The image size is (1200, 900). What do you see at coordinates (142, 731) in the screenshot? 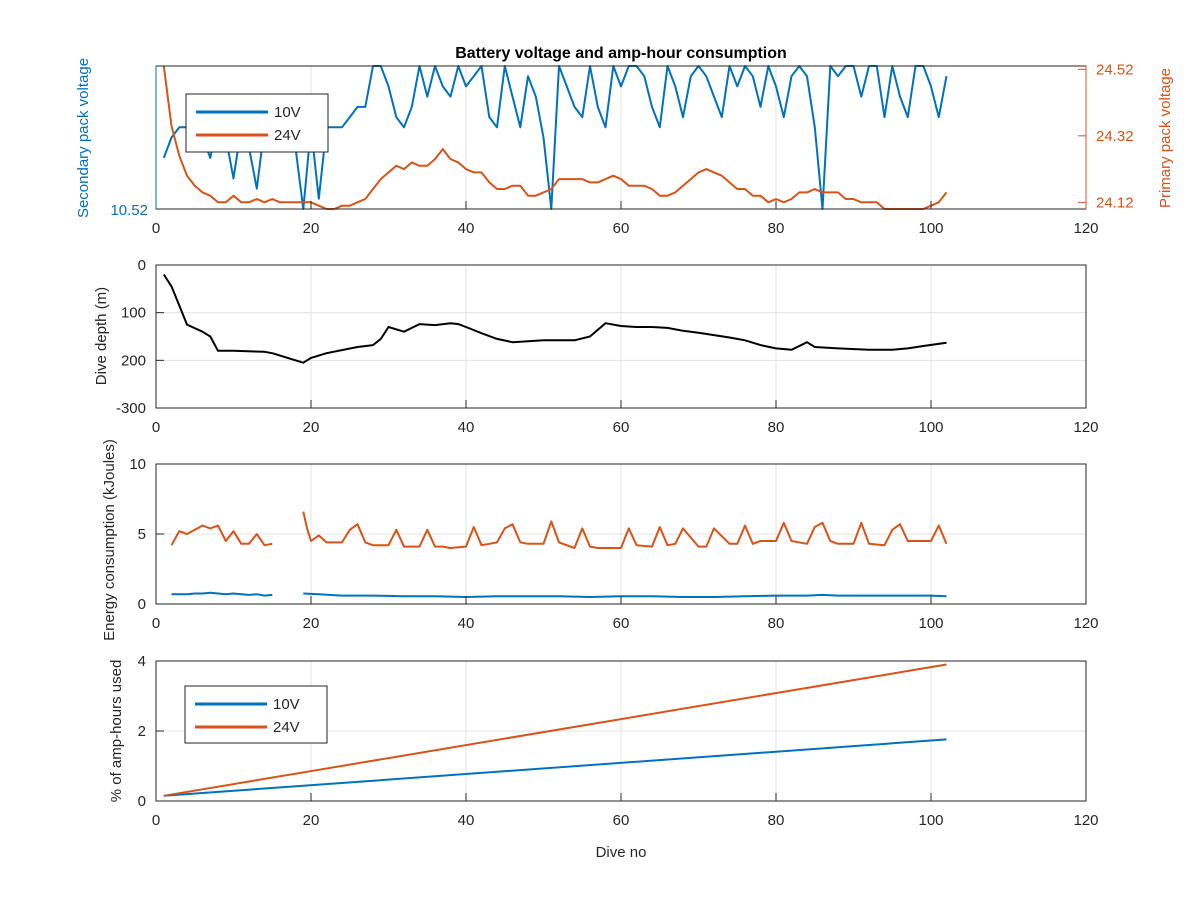
I see `y-tick-label: 2` at bounding box center [142, 731].